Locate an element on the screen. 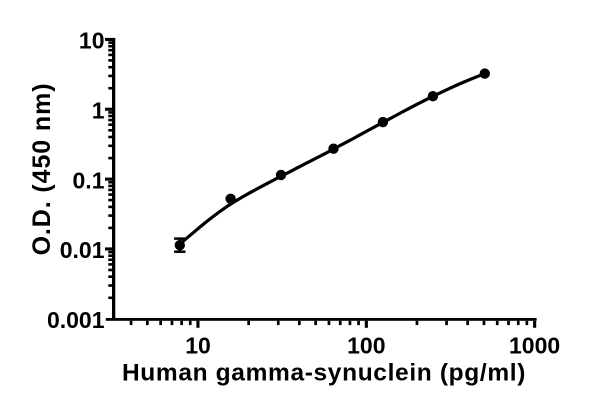 The height and width of the screenshot is (407, 600). svg-text: Human gamma-synuclein (pg/ml) is located at coordinates (324, 373).